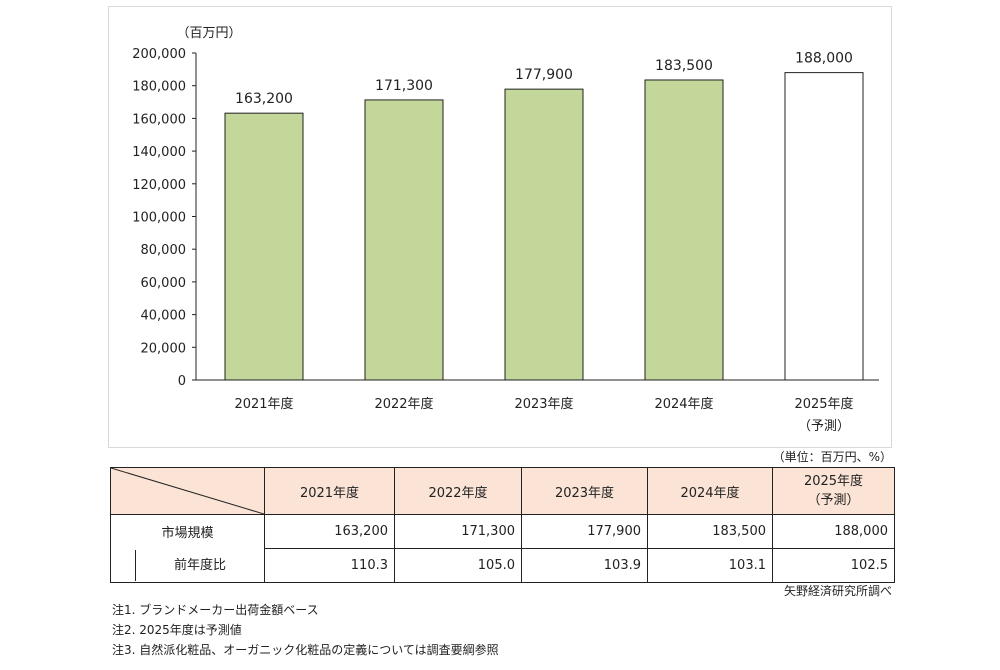  What do you see at coordinates (403, 404) in the screenshot?
I see `x-tick-label: 2022年度` at bounding box center [403, 404].